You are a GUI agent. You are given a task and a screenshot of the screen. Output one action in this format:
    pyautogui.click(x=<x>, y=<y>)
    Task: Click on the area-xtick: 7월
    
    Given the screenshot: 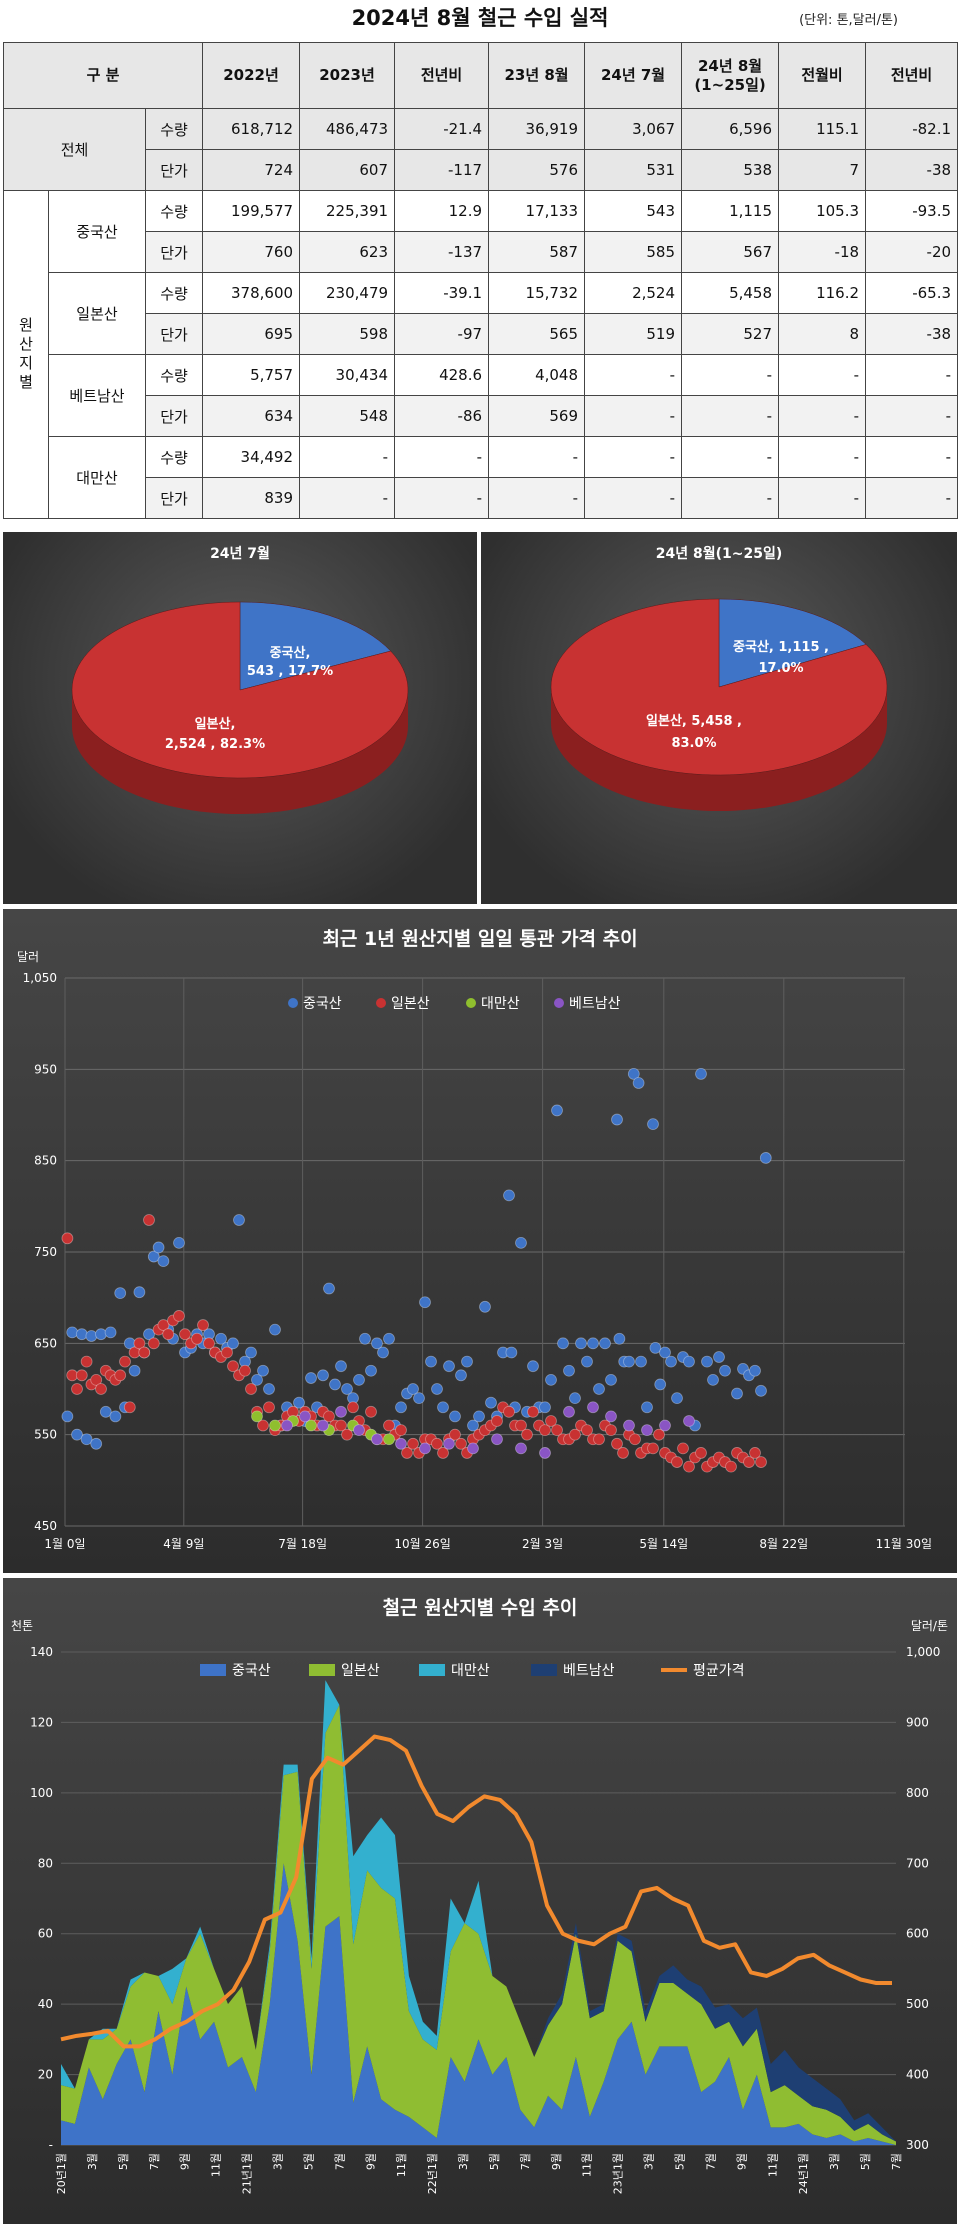 What is the action you would take?
    pyautogui.click(x=154, y=2161)
    